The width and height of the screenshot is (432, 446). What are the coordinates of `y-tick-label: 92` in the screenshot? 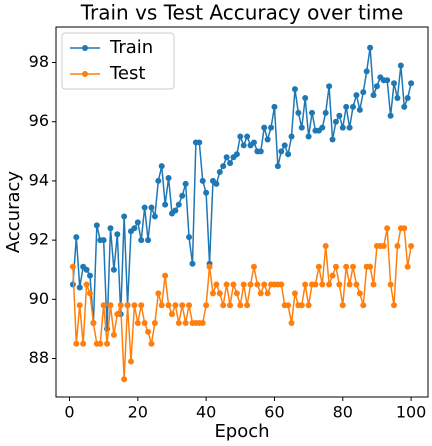 It's located at (39, 239).